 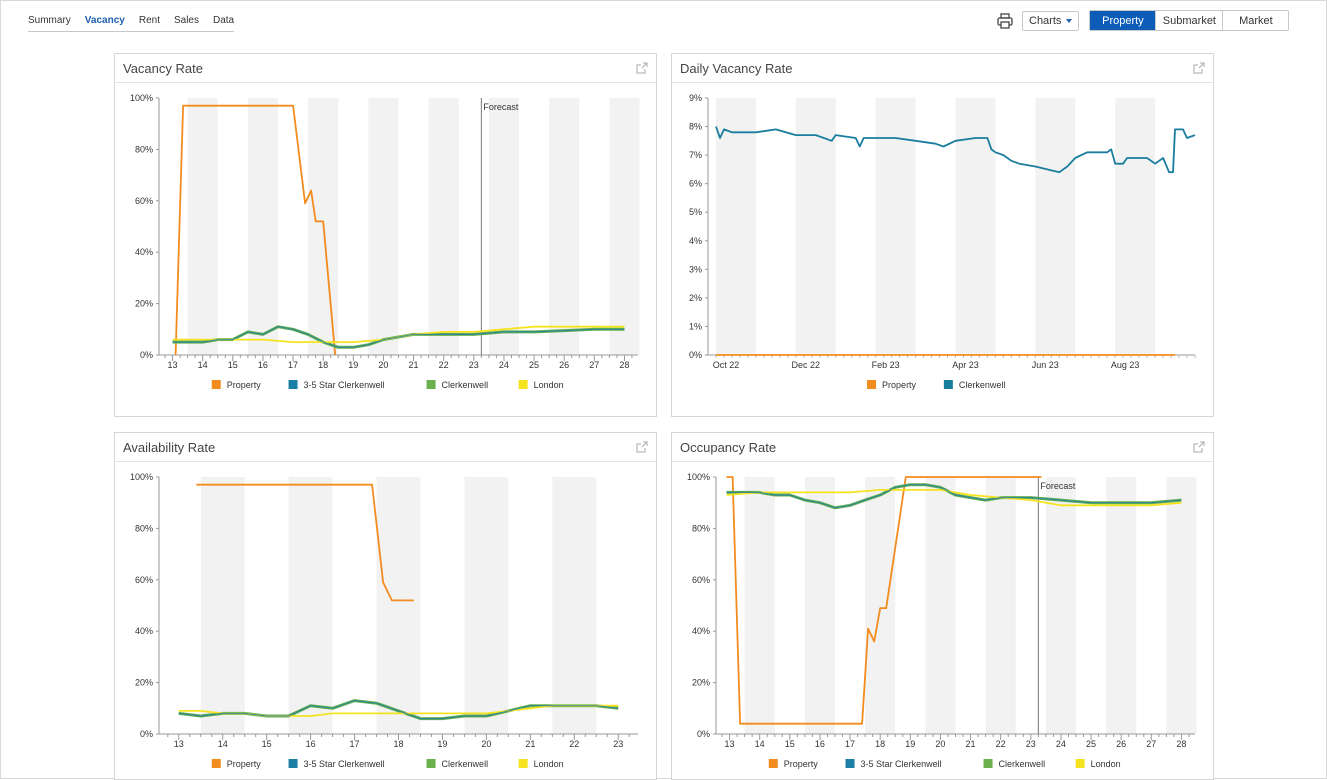 What do you see at coordinates (1188, 20) in the screenshot?
I see `segment-submarket: Submarket` at bounding box center [1188, 20].